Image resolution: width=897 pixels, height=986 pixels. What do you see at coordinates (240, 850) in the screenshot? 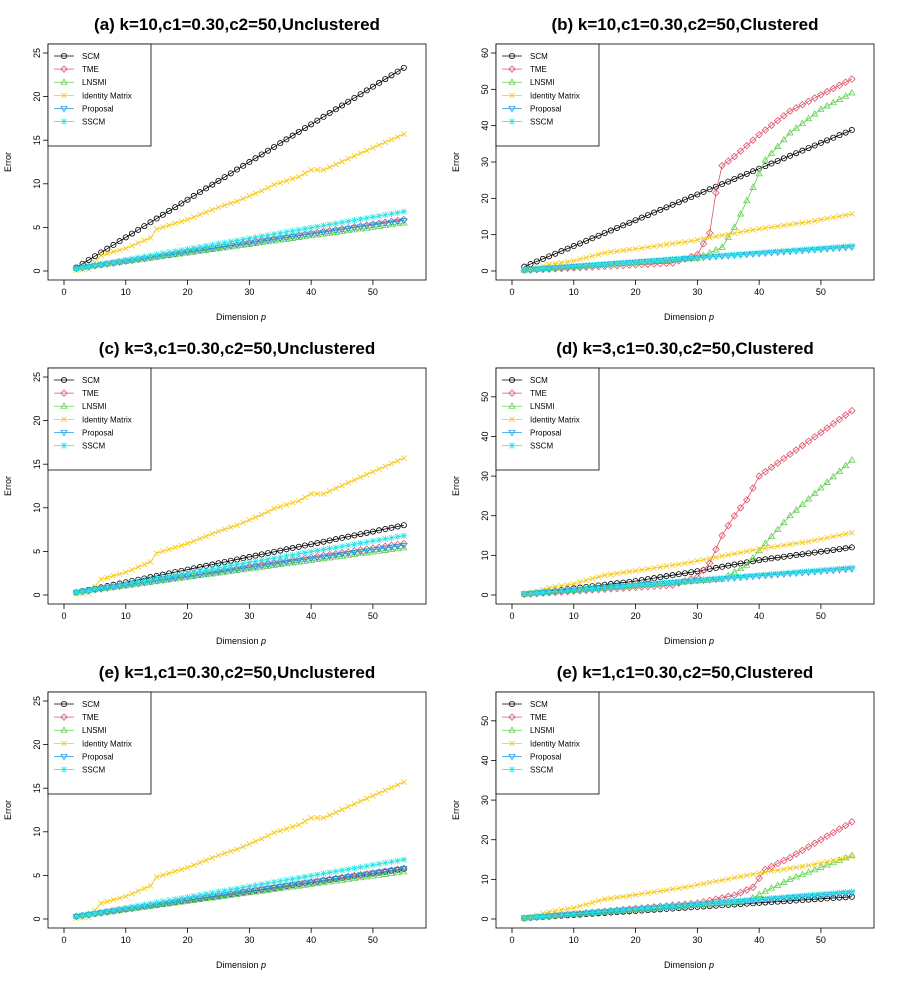
I see `series-identity-matrix` at bounding box center [240, 850].